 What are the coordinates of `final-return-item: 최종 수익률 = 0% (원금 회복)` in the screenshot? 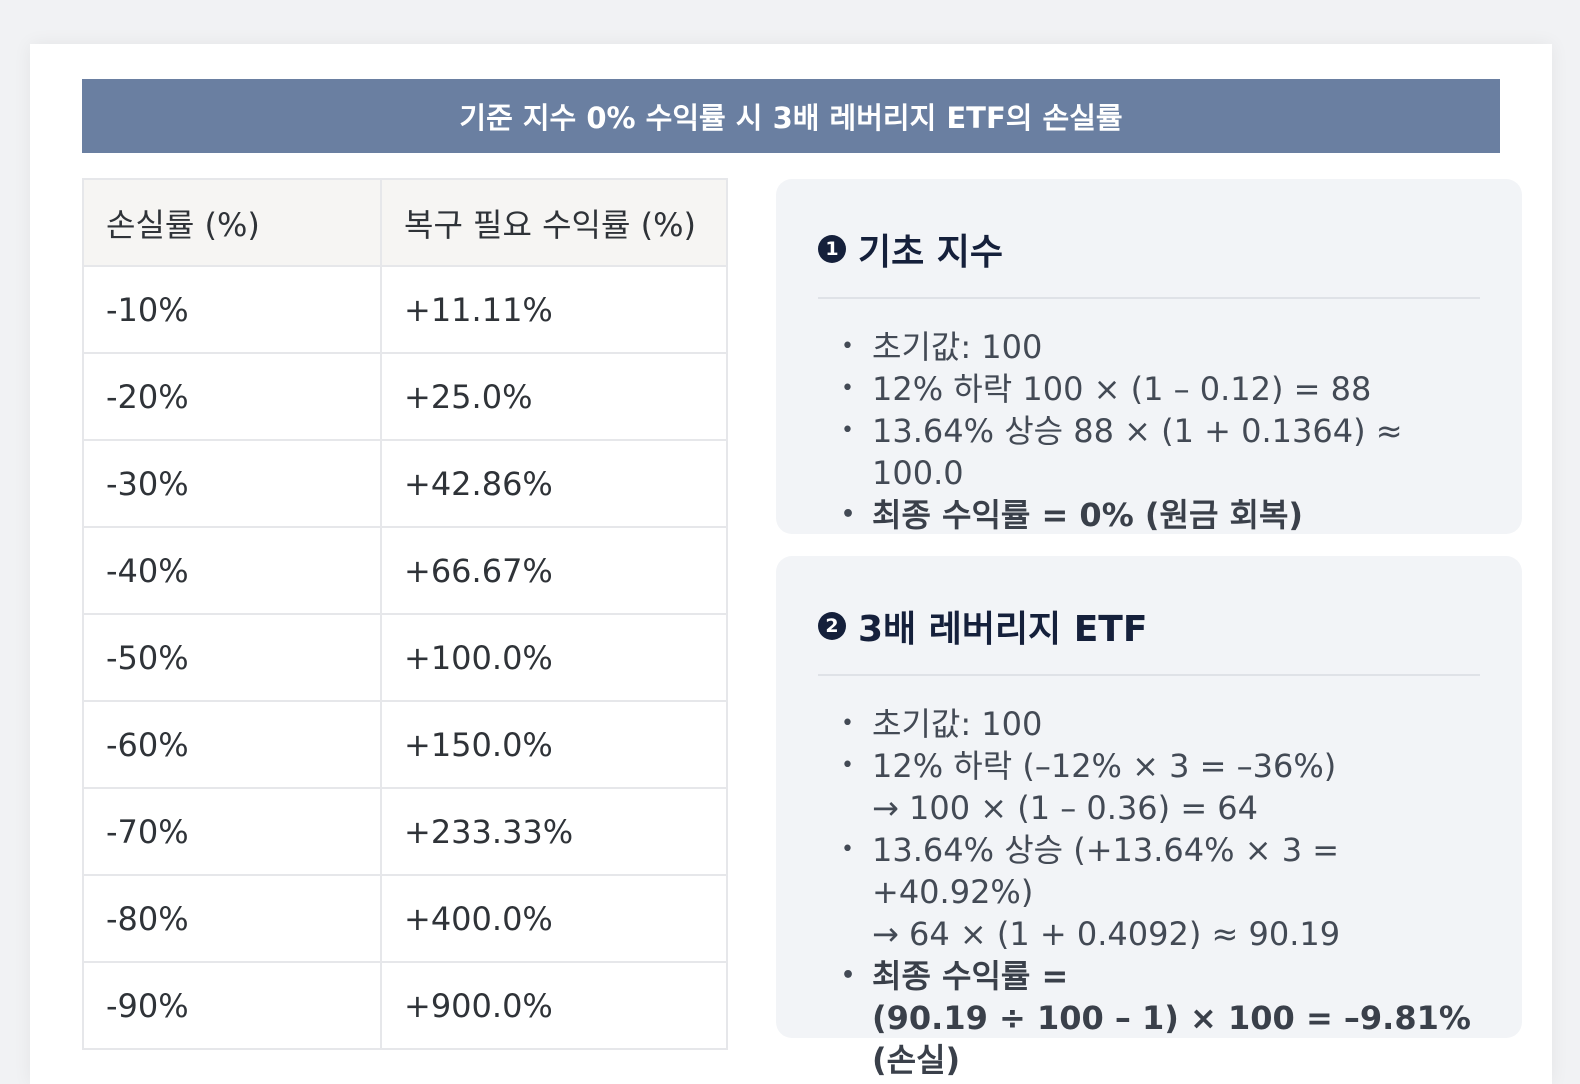 It's located at (1171, 515).